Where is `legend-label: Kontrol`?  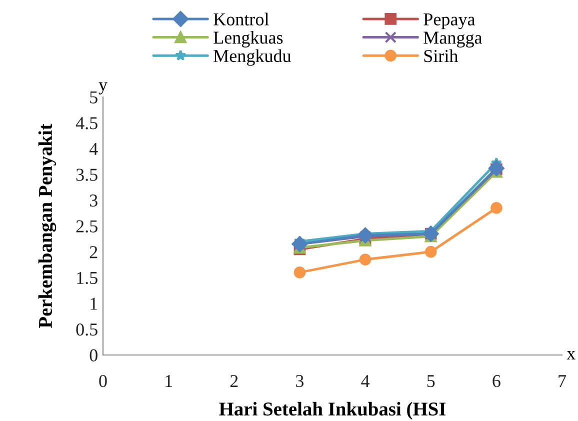
legend-label: Kontrol is located at coordinates (241, 19).